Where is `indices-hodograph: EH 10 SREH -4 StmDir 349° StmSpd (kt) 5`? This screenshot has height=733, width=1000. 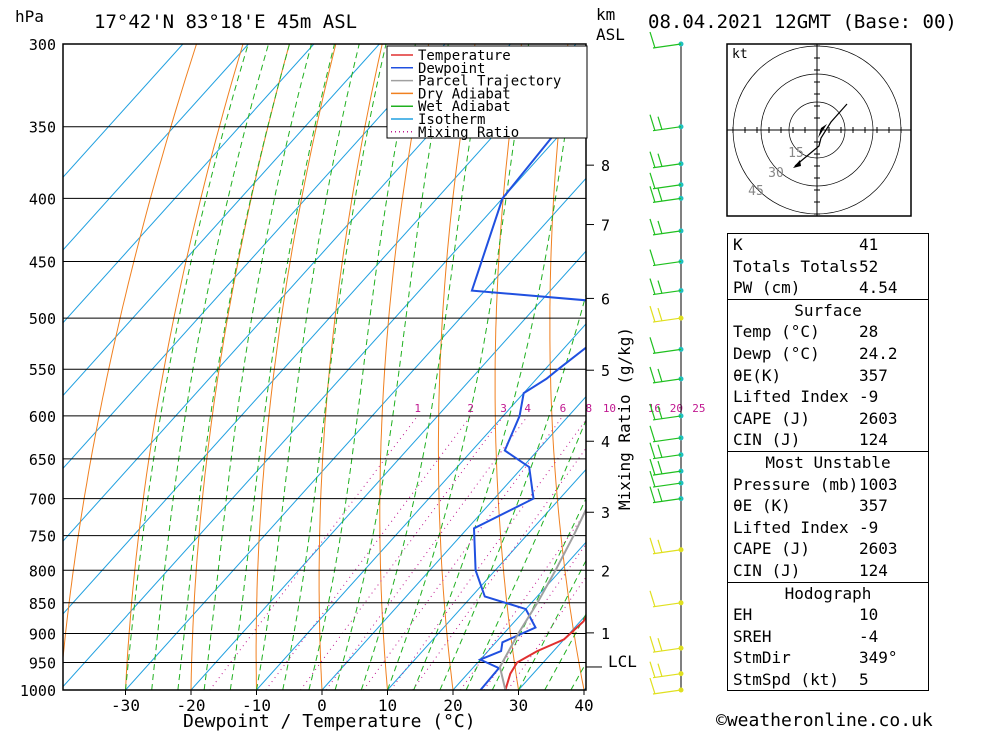
indices-hodograph: EH 10 SREH -4 StmDir 349° StmSpd (kt) 5 is located at coordinates (828, 647).